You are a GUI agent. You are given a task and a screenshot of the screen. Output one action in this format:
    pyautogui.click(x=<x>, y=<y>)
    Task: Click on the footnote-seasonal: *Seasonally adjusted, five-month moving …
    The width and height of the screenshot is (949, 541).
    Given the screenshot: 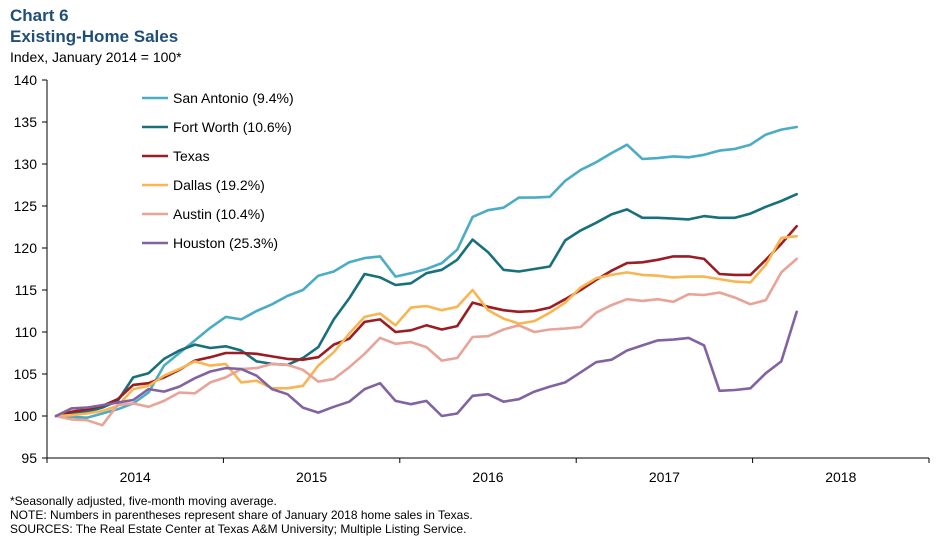 What is the action you would take?
    pyautogui.click(x=143, y=501)
    